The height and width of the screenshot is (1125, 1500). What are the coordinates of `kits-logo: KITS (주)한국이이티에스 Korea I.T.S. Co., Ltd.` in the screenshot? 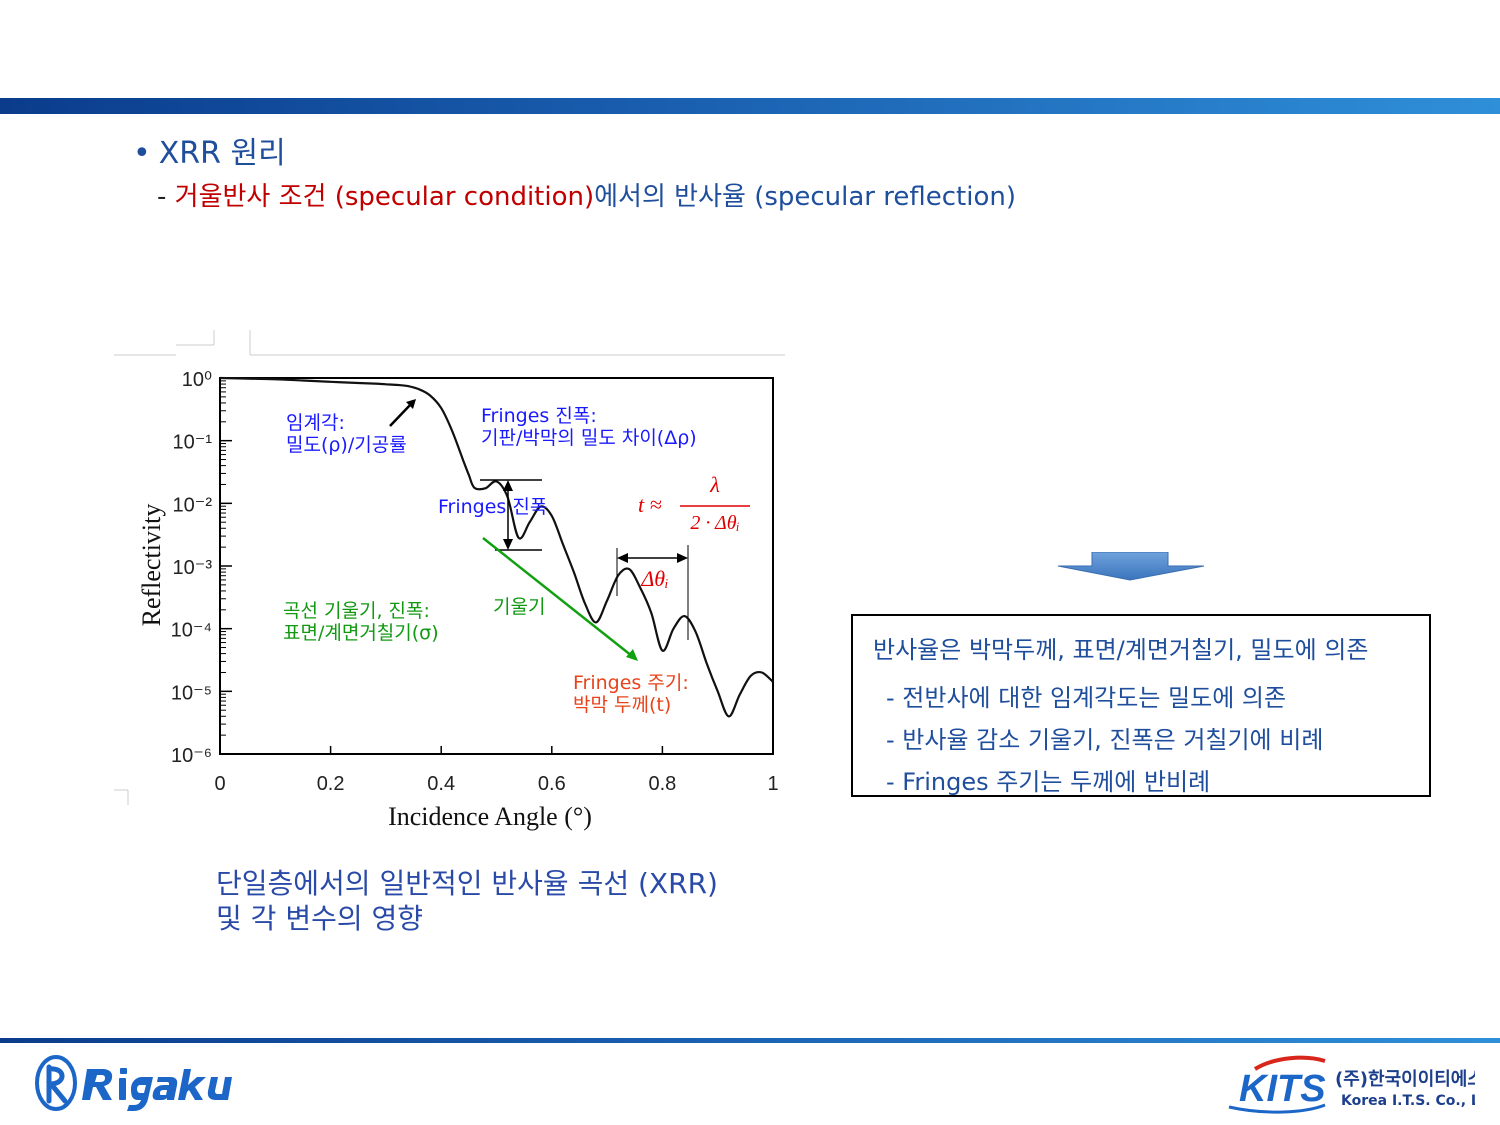 It's located at (1351, 1084).